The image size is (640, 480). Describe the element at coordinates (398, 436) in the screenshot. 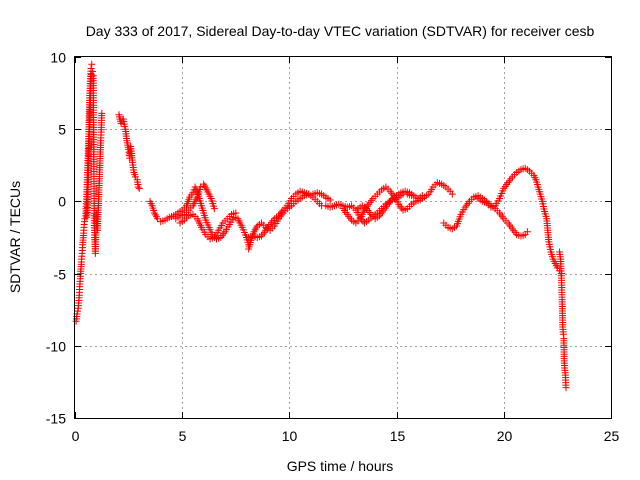

I see `x-tick-label: 15` at that location.